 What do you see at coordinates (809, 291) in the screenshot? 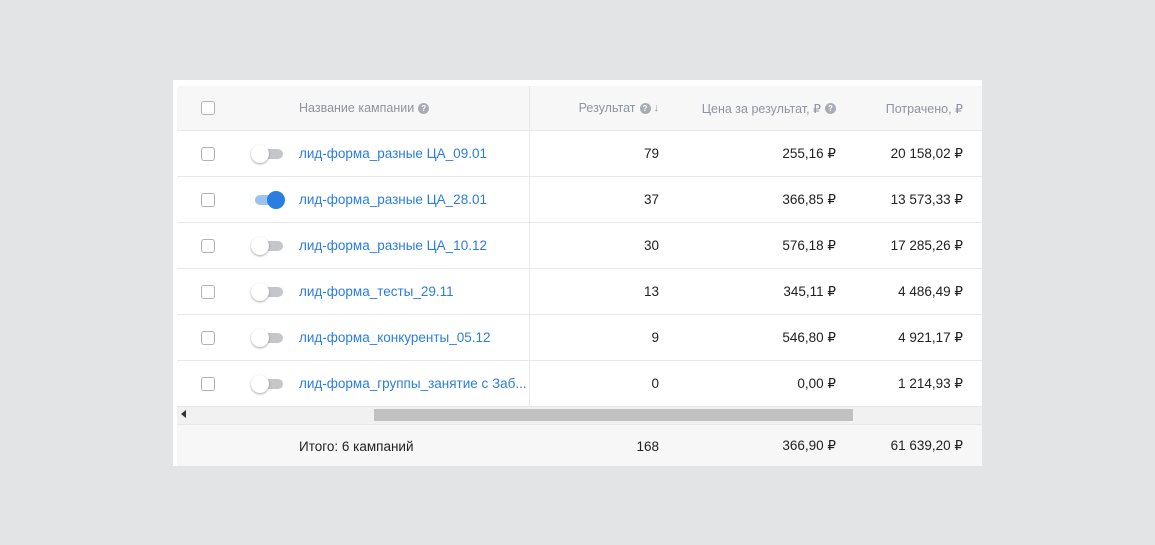
I see `price-value: 345,11 ₽` at bounding box center [809, 291].